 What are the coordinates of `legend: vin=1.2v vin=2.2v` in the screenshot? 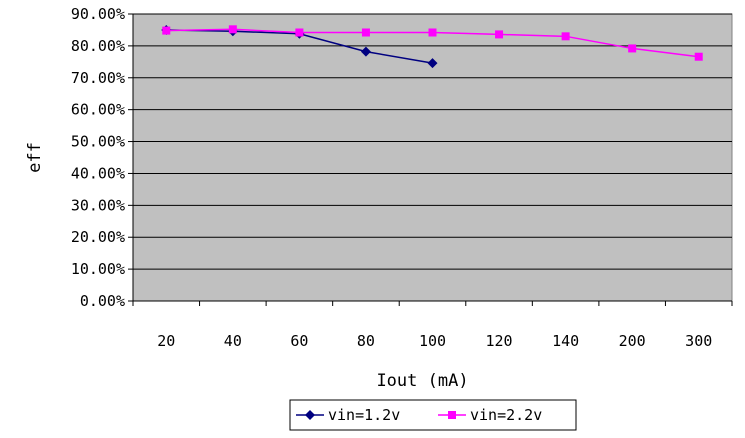 It's located at (433, 415).